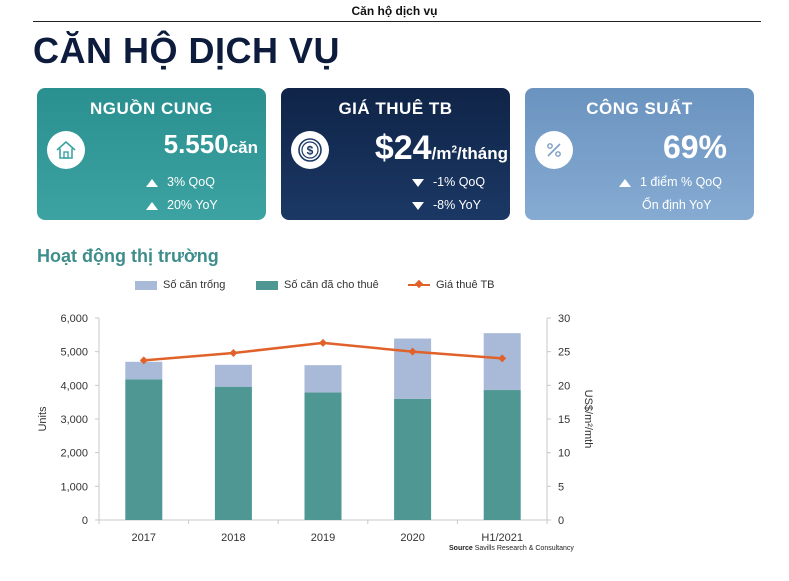  Describe the element at coordinates (267, 285) in the screenshot. I see `legend-swatch-leased` at that location.